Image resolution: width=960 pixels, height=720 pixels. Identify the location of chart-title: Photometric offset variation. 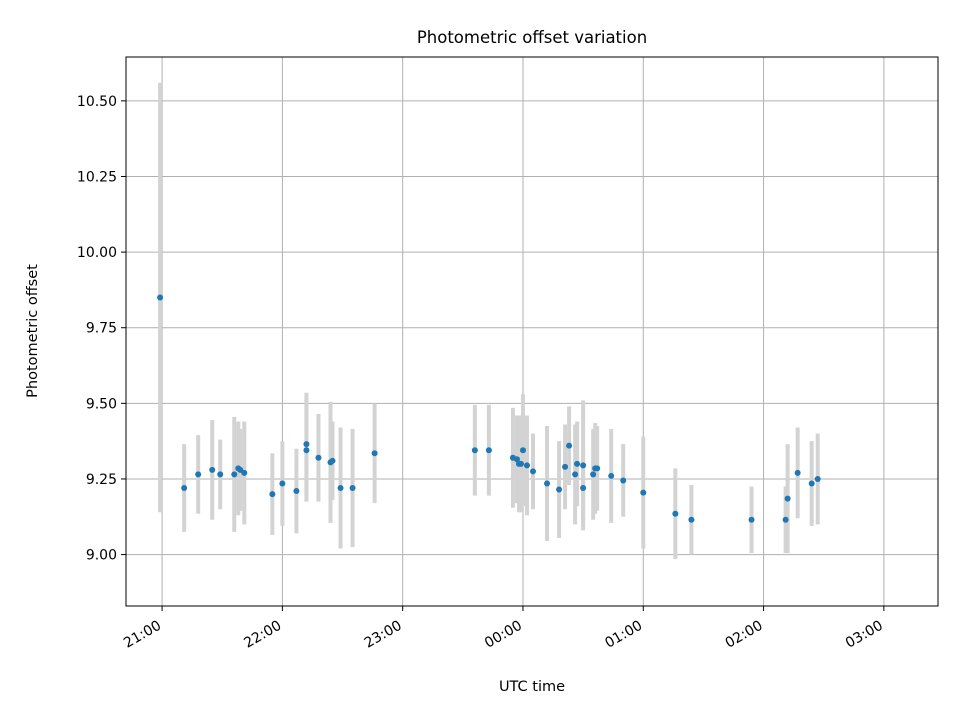
(532, 37).